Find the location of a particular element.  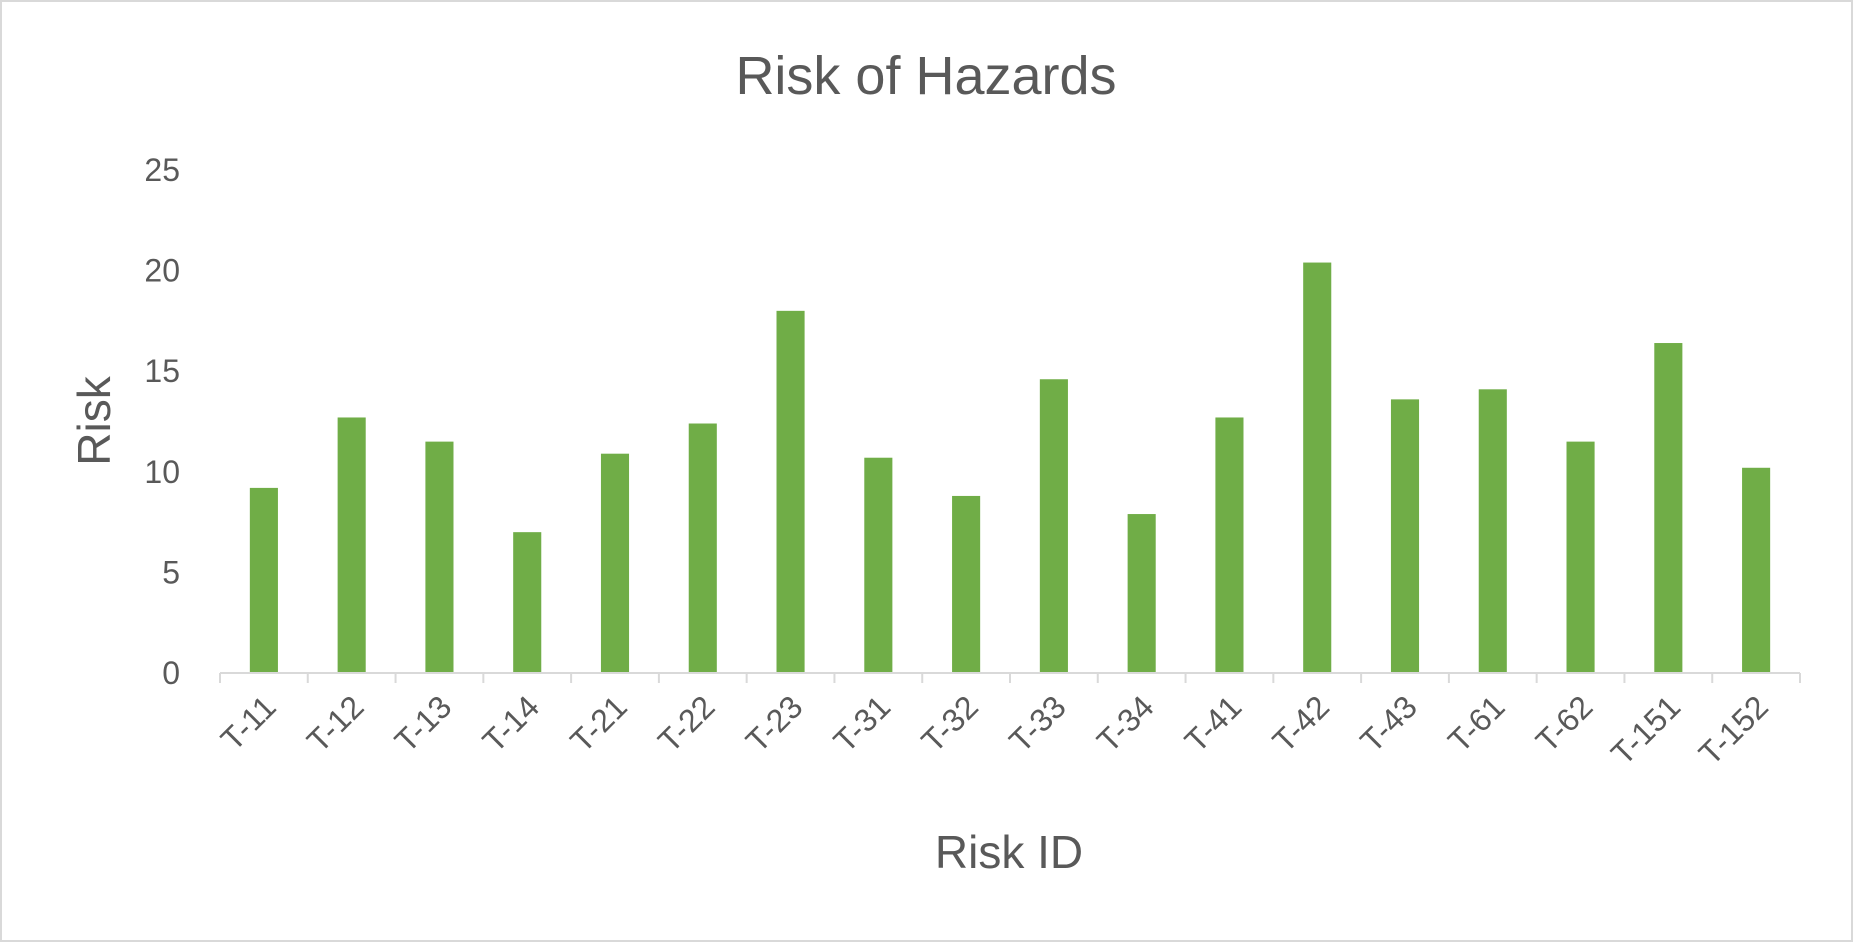

x-tick-label: T-11 is located at coordinates (248, 722).